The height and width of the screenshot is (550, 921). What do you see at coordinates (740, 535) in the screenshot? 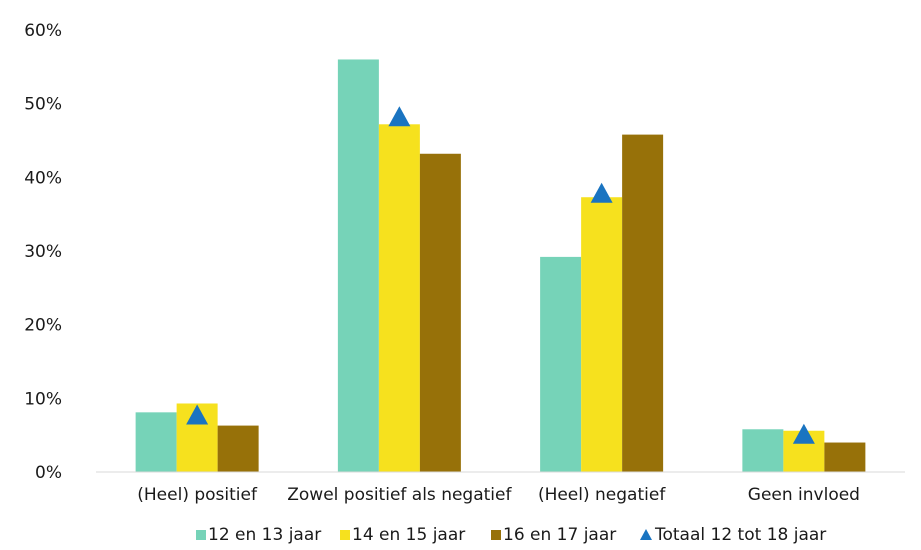
I see `legend-label: Totaal 12 tot 18 jaar` at bounding box center [740, 535].